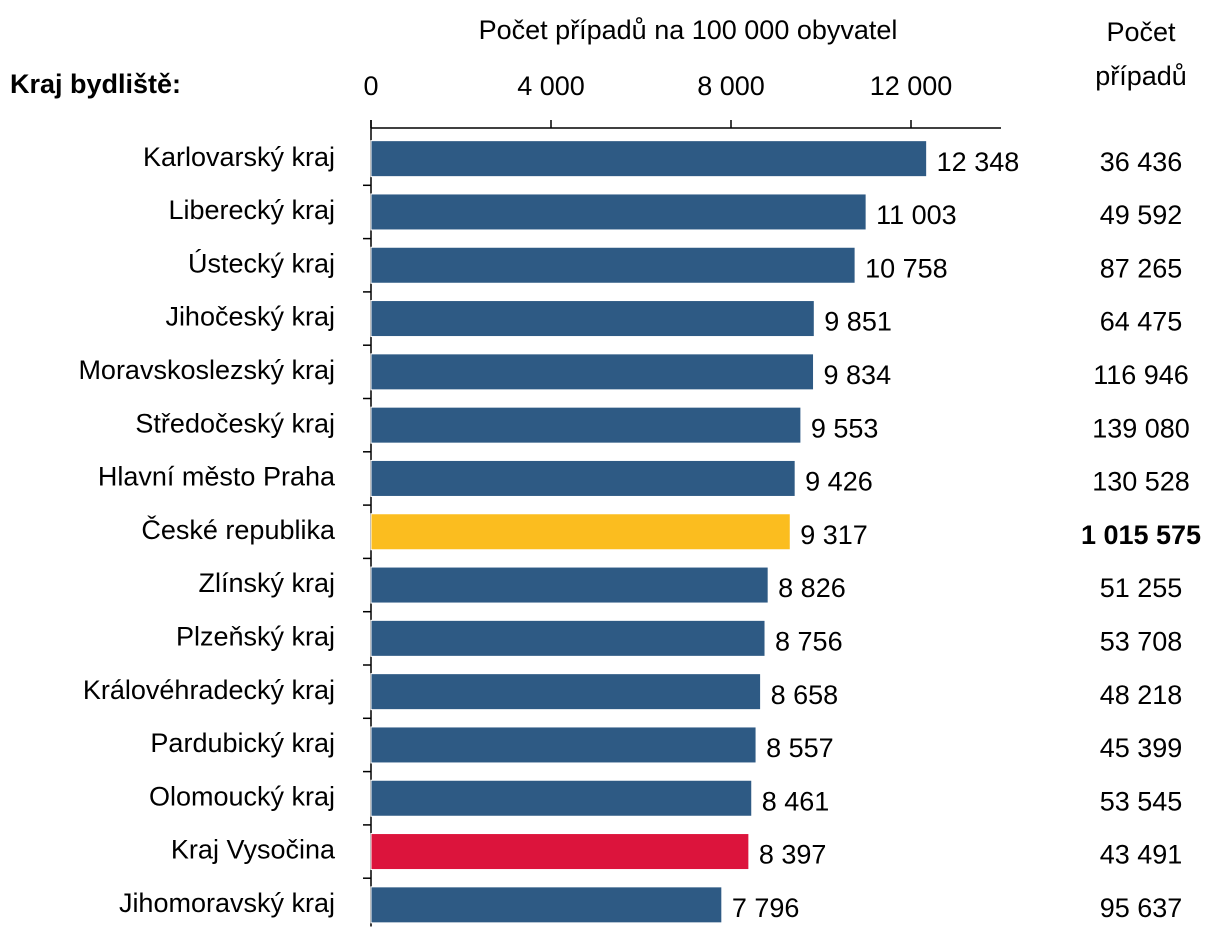 The width and height of the screenshot is (1223, 927). I want to click on value-label: 8 756, so click(809, 641).